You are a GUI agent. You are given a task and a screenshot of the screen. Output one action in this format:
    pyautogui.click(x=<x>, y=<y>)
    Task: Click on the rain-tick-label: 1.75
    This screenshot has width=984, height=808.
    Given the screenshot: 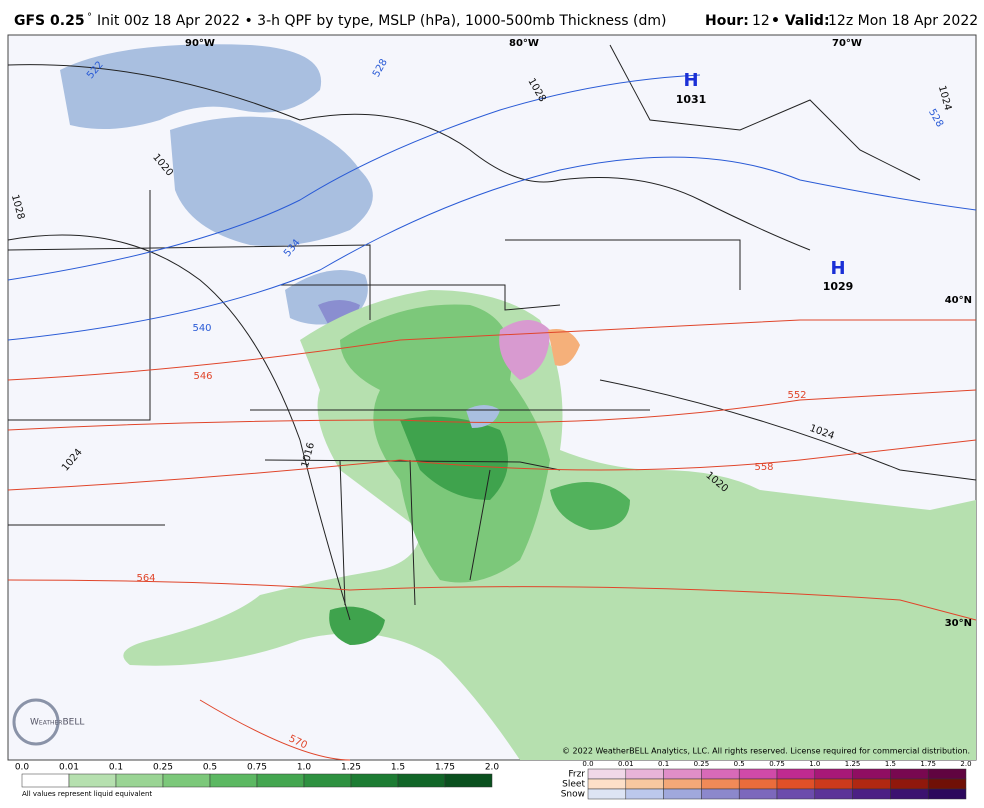 What is the action you would take?
    pyautogui.click(x=445, y=768)
    